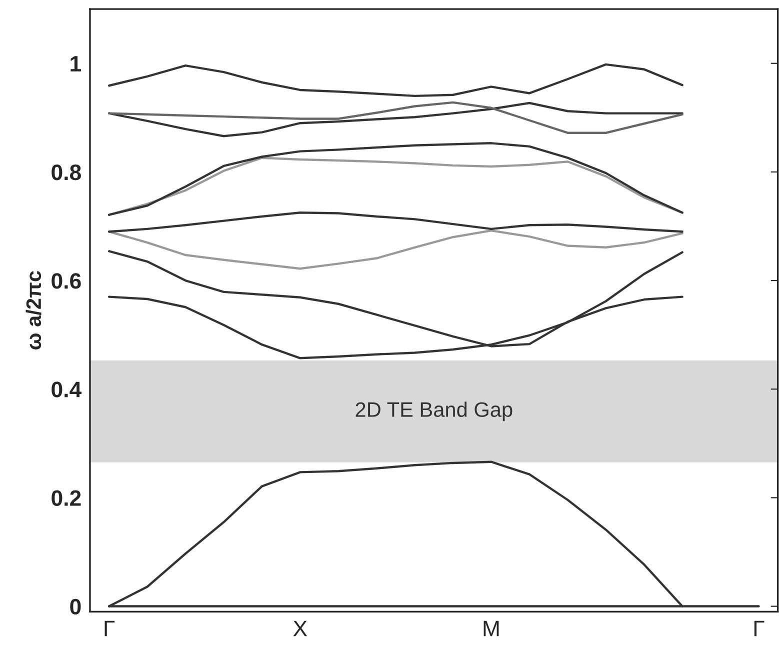 The height and width of the screenshot is (648, 779). I want to click on x-tick-label: M, so click(491, 628).